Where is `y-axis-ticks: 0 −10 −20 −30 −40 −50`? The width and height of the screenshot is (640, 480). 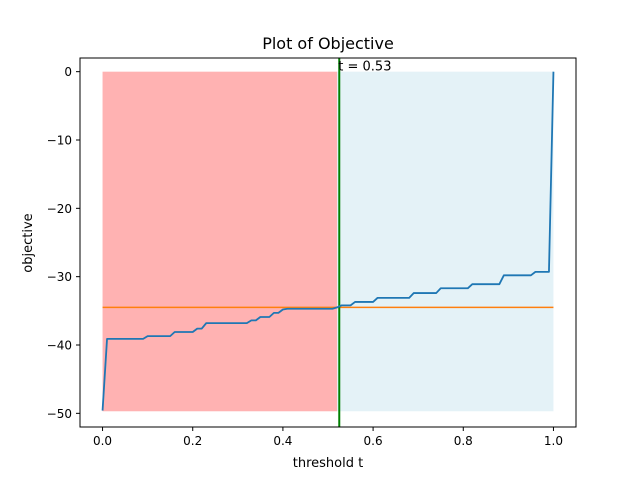 y-axis-ticks: 0 −10 −20 −30 −40 −50 is located at coordinates (63, 243).